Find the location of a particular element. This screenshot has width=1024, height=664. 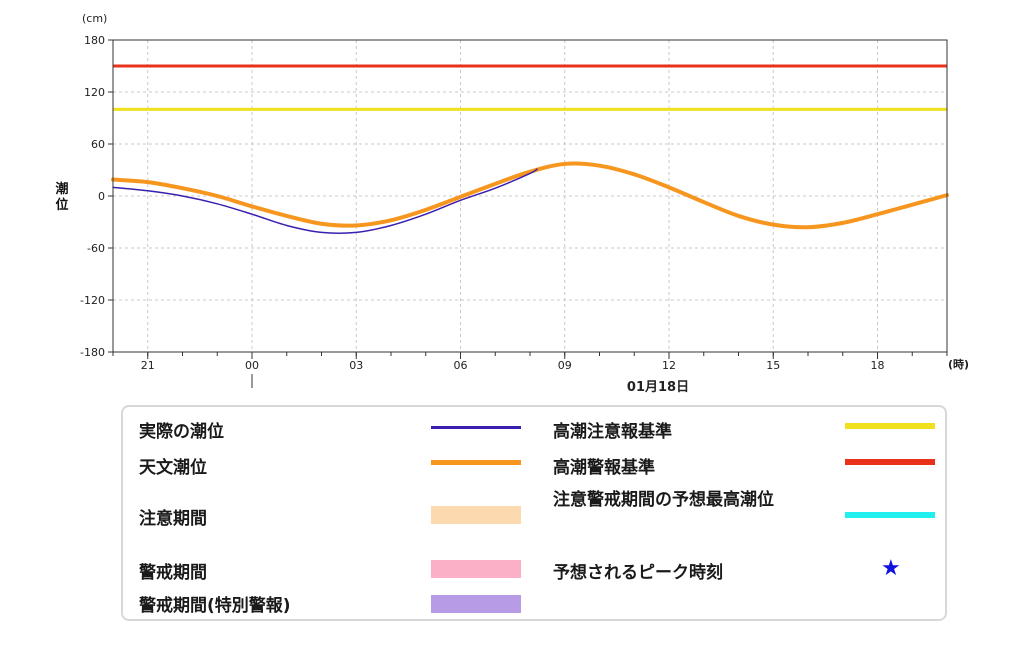

y-unit-label: (cm) is located at coordinates (94, 18).